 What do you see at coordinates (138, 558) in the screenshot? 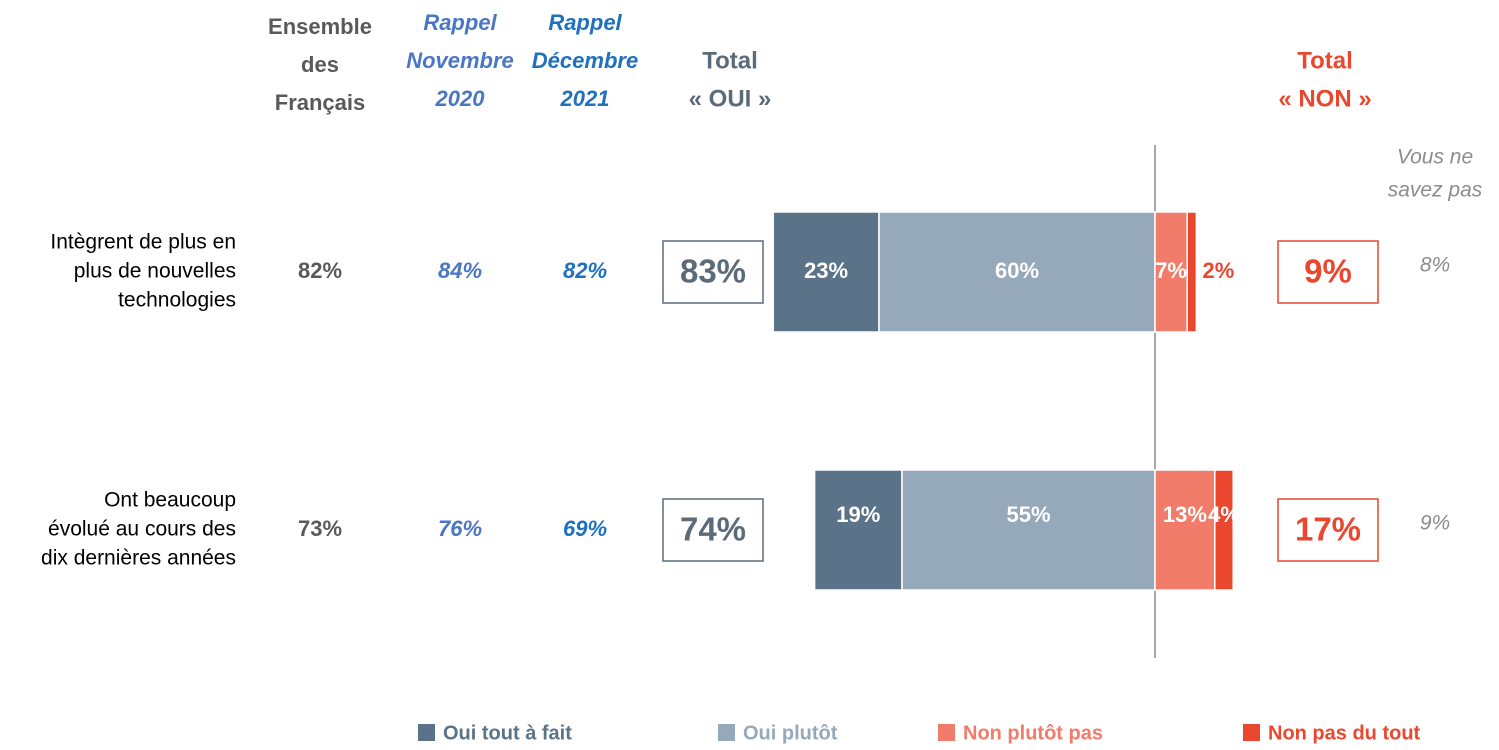
I see `category-label: dix dernières années` at bounding box center [138, 558].